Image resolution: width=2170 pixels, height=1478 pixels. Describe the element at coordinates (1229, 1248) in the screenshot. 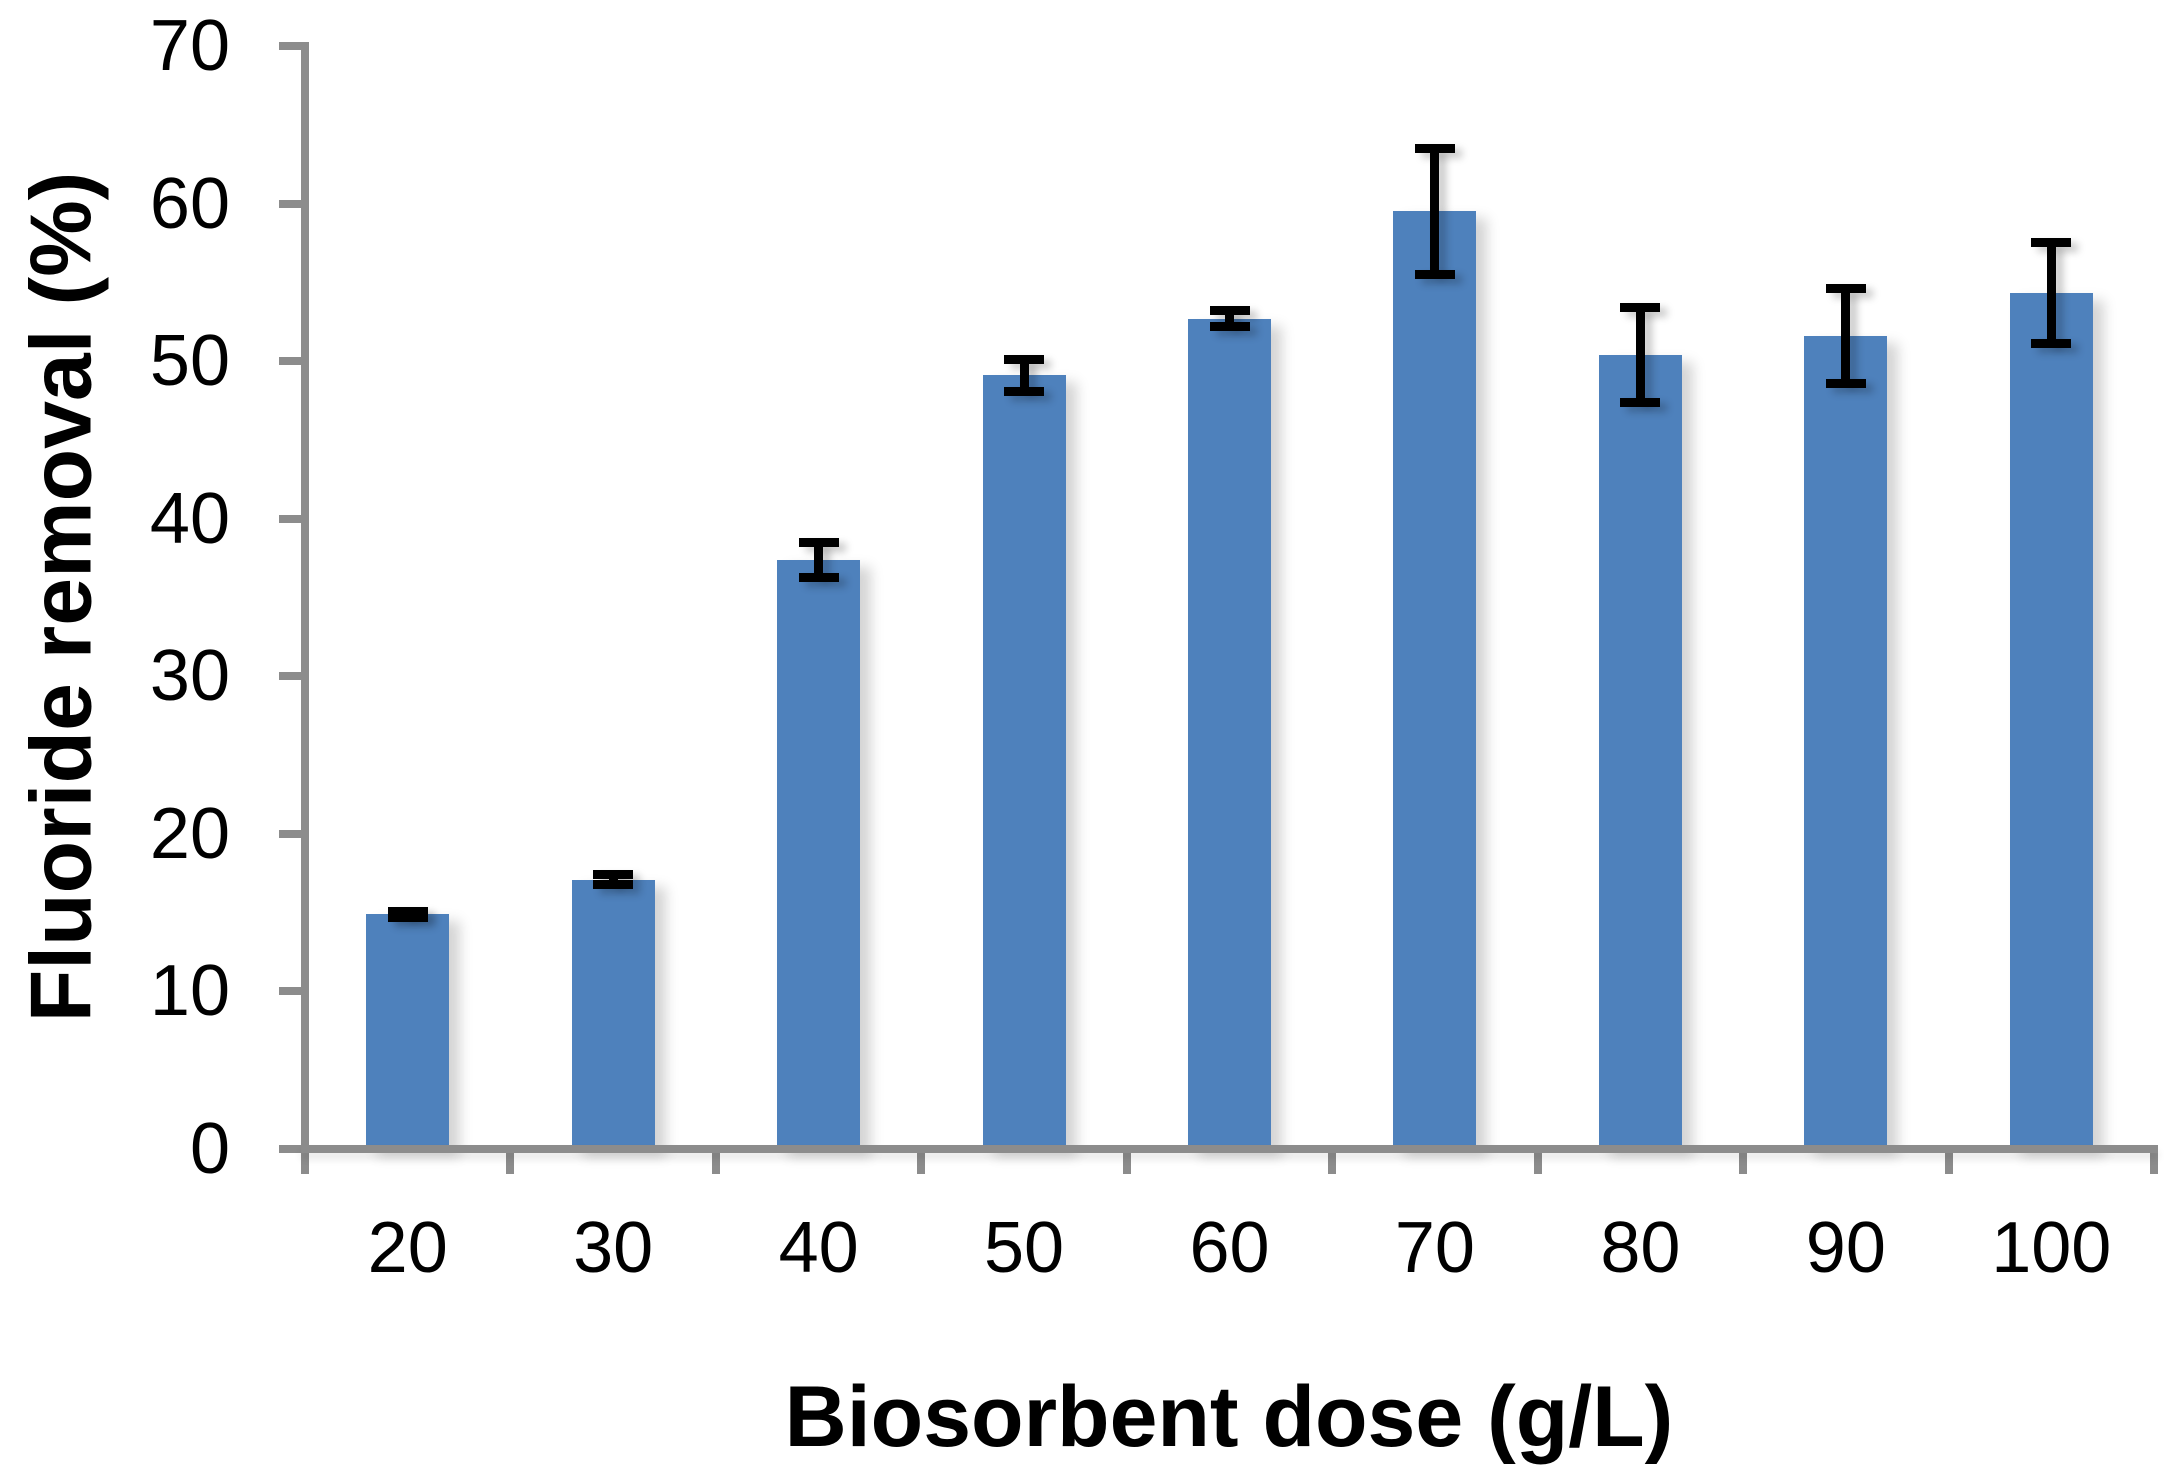

I see `x-tick-label: 60` at that location.